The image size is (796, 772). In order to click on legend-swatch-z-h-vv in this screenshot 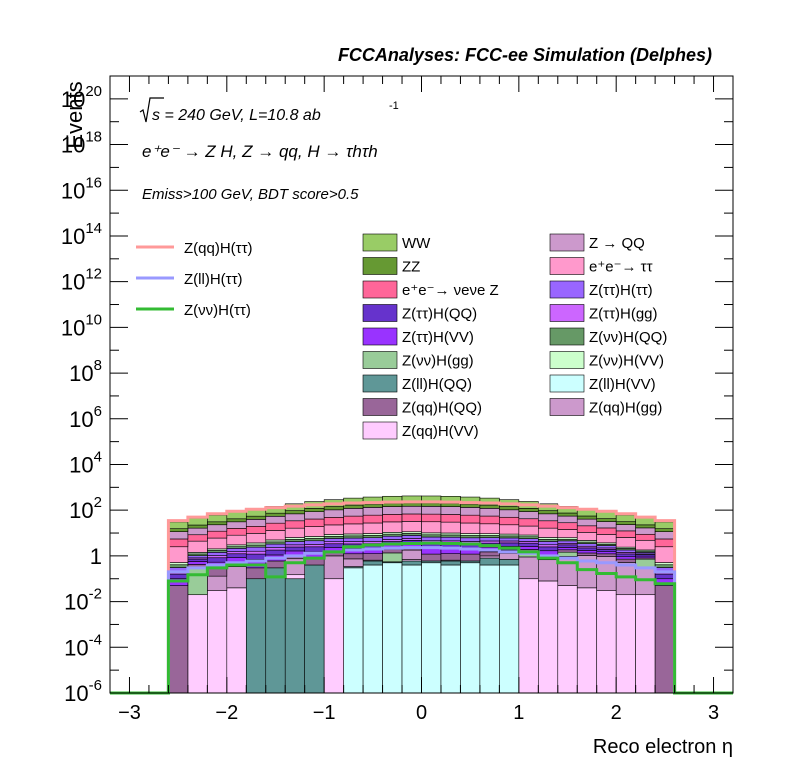, I will do `click(567, 360)`.